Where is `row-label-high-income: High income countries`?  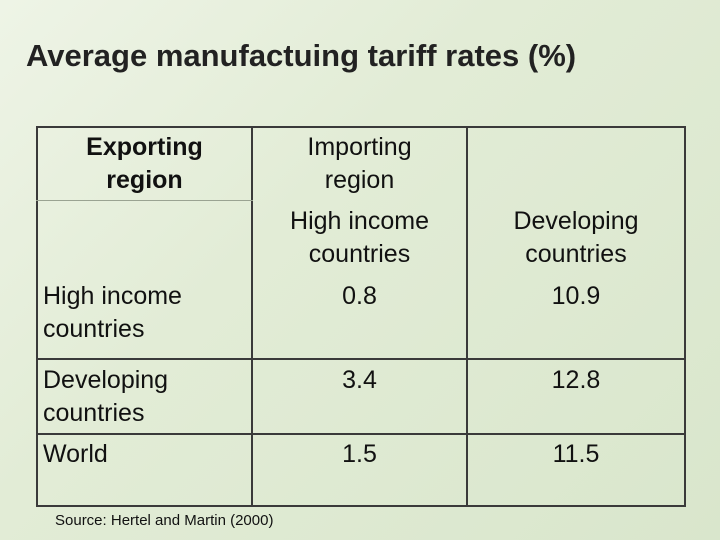 row-label-high-income: High income countries is located at coordinates (112, 312).